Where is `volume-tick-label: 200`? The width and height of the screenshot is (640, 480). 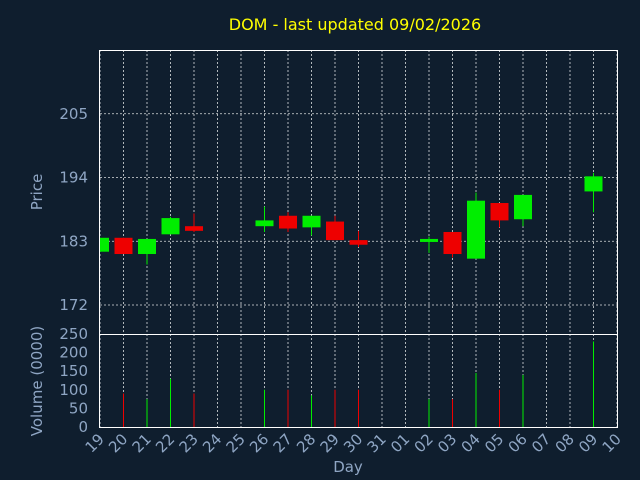 volume-tick-label: 200 is located at coordinates (73, 353).